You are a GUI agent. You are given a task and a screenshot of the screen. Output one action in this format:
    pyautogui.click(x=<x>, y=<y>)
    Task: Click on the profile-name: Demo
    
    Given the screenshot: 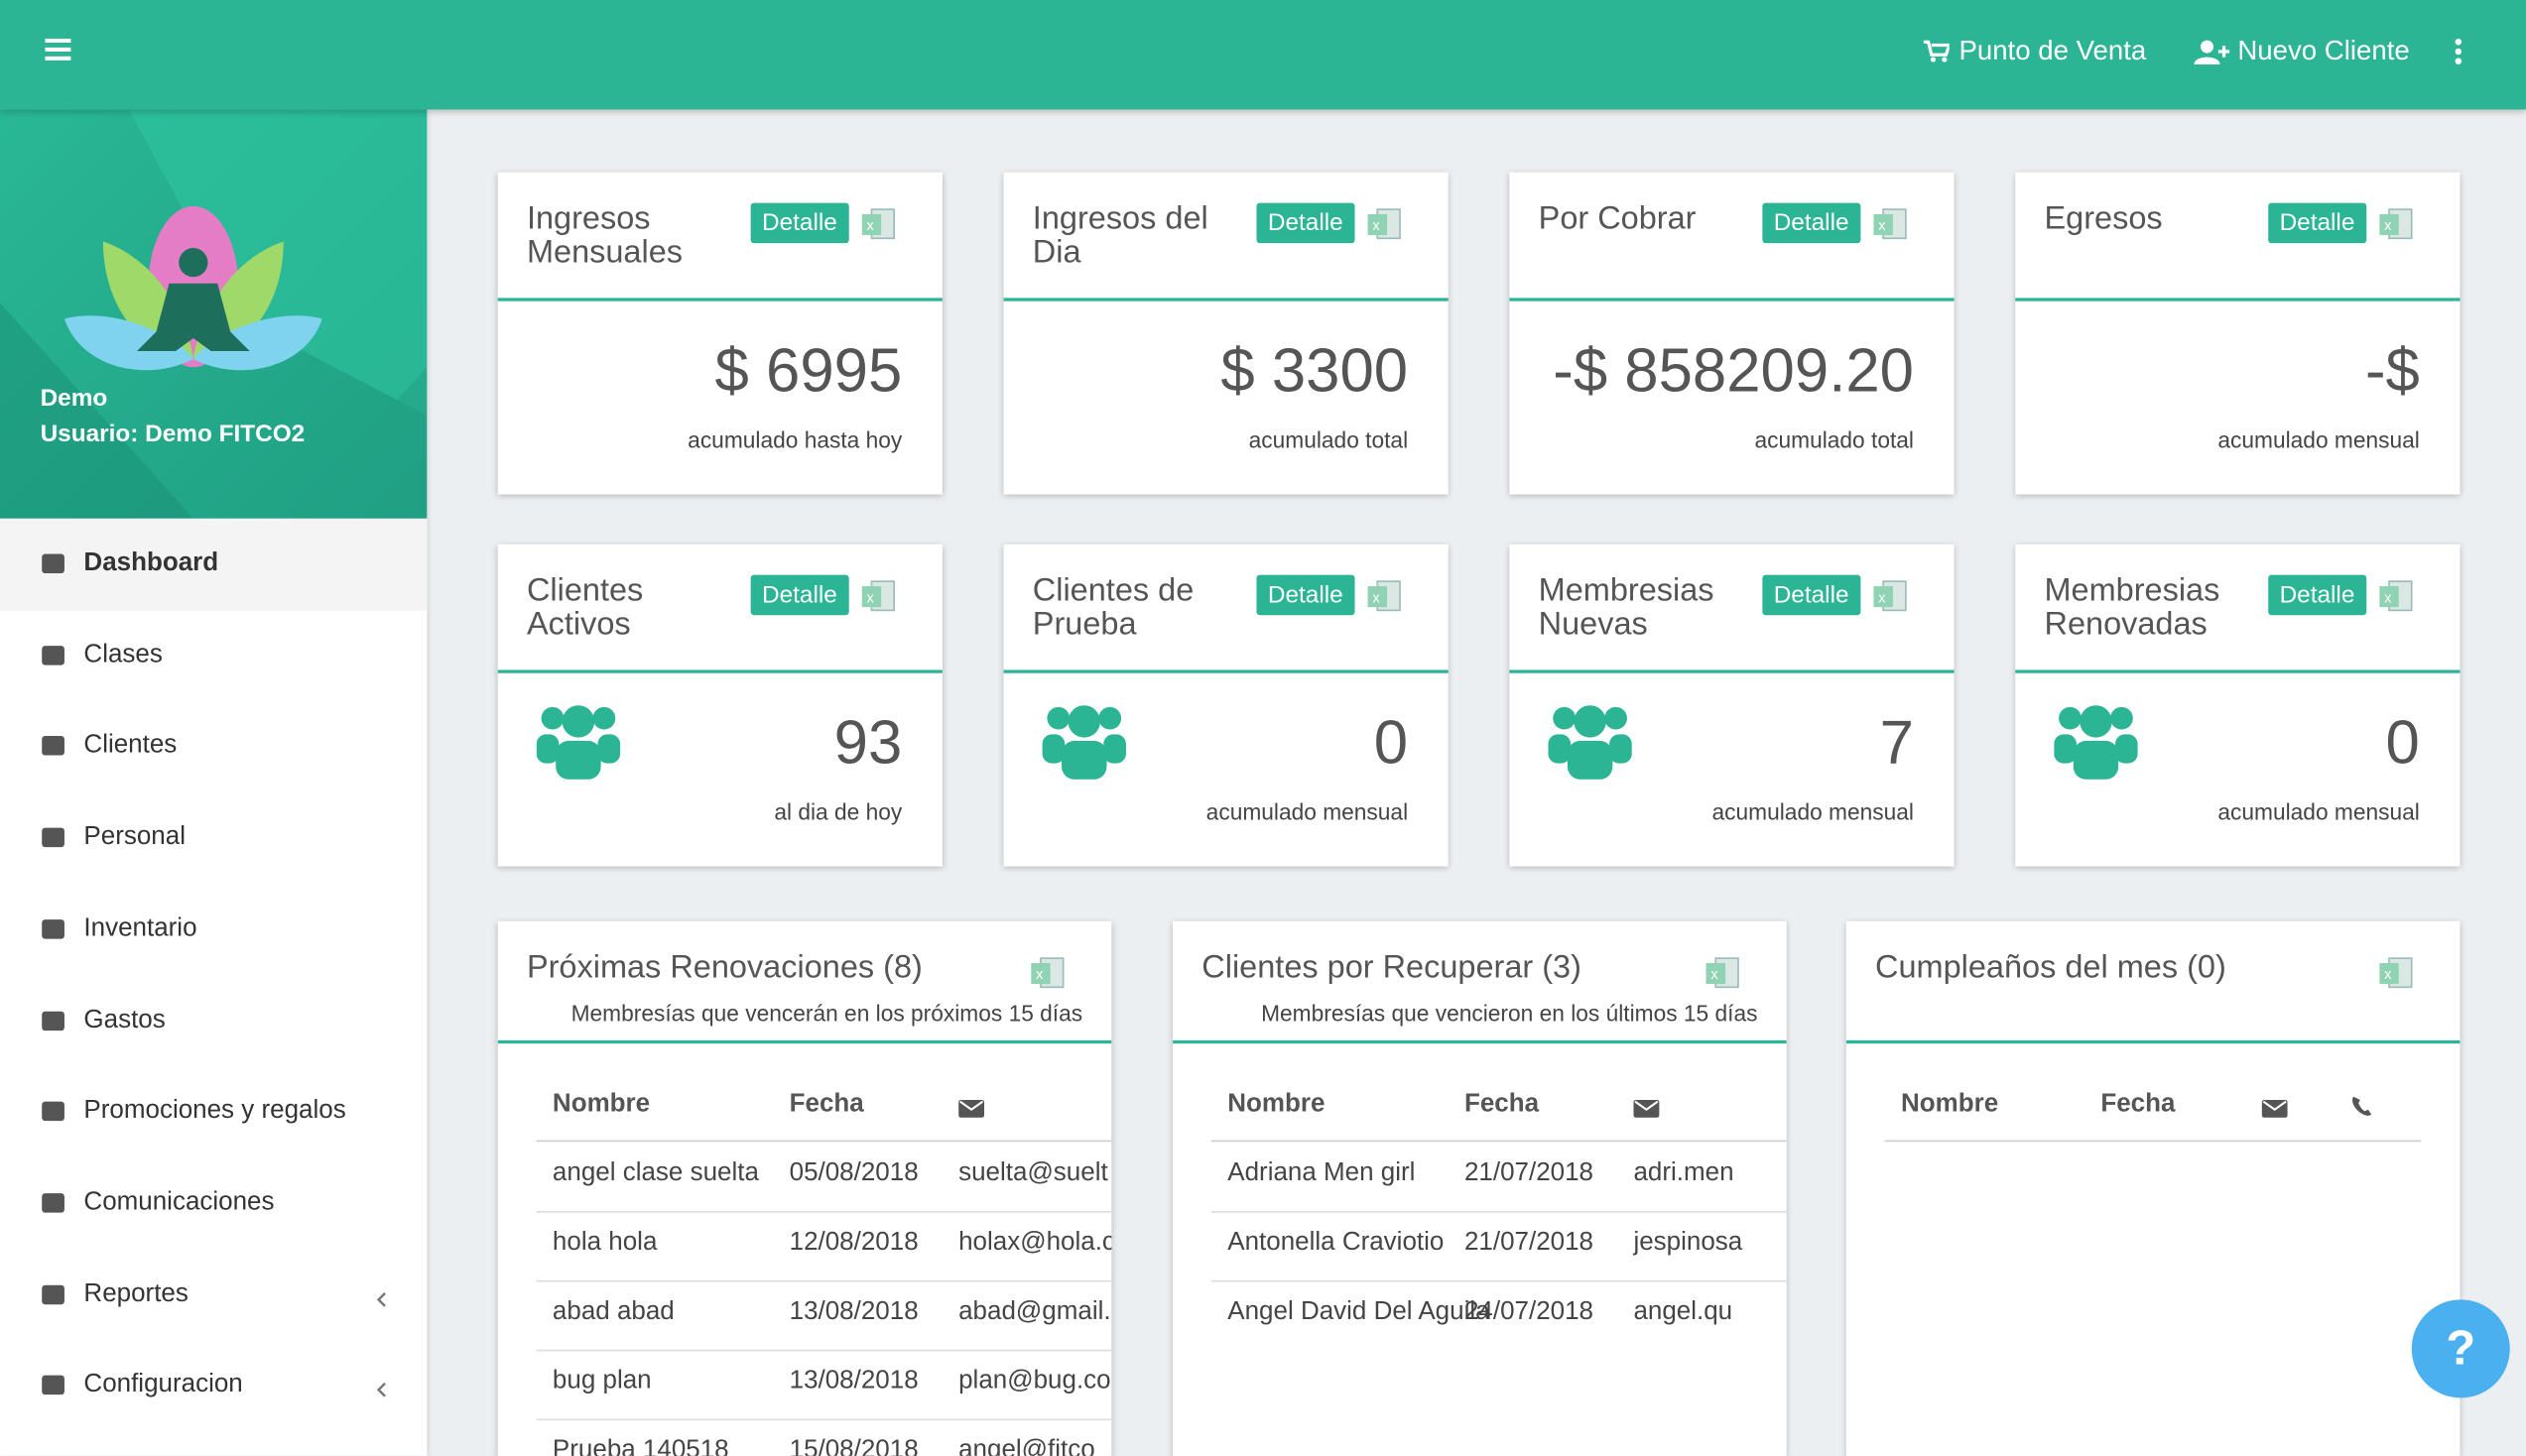 What is the action you would take?
    pyautogui.click(x=74, y=399)
    